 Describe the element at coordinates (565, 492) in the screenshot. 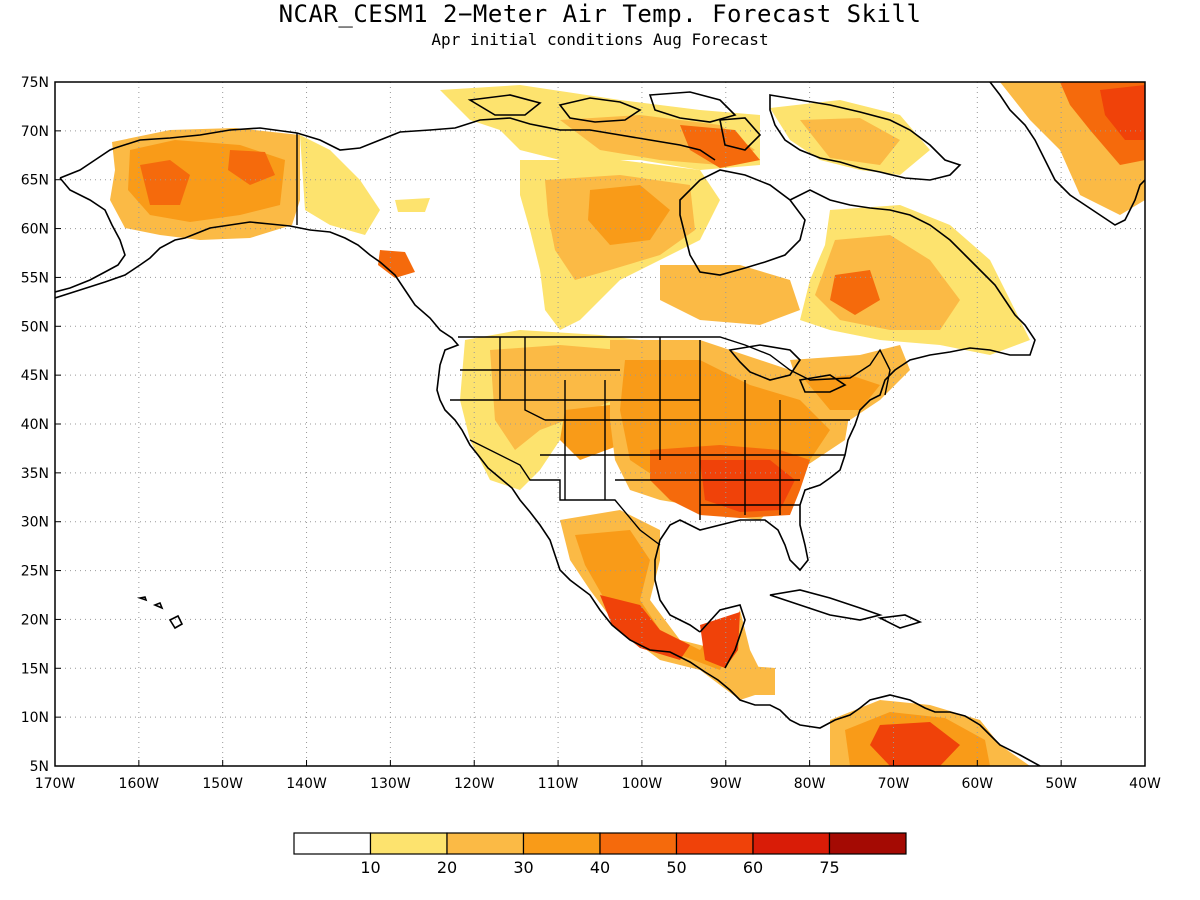

I see `border-us-mexico` at that location.